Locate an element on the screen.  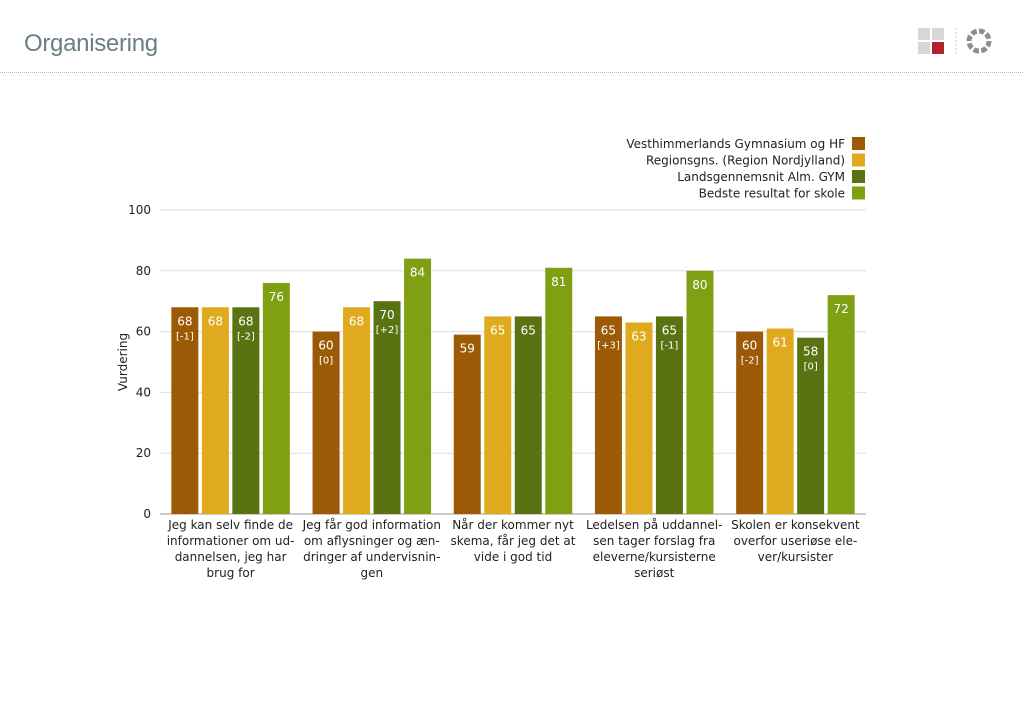
header-divider is located at coordinates (511, 72).